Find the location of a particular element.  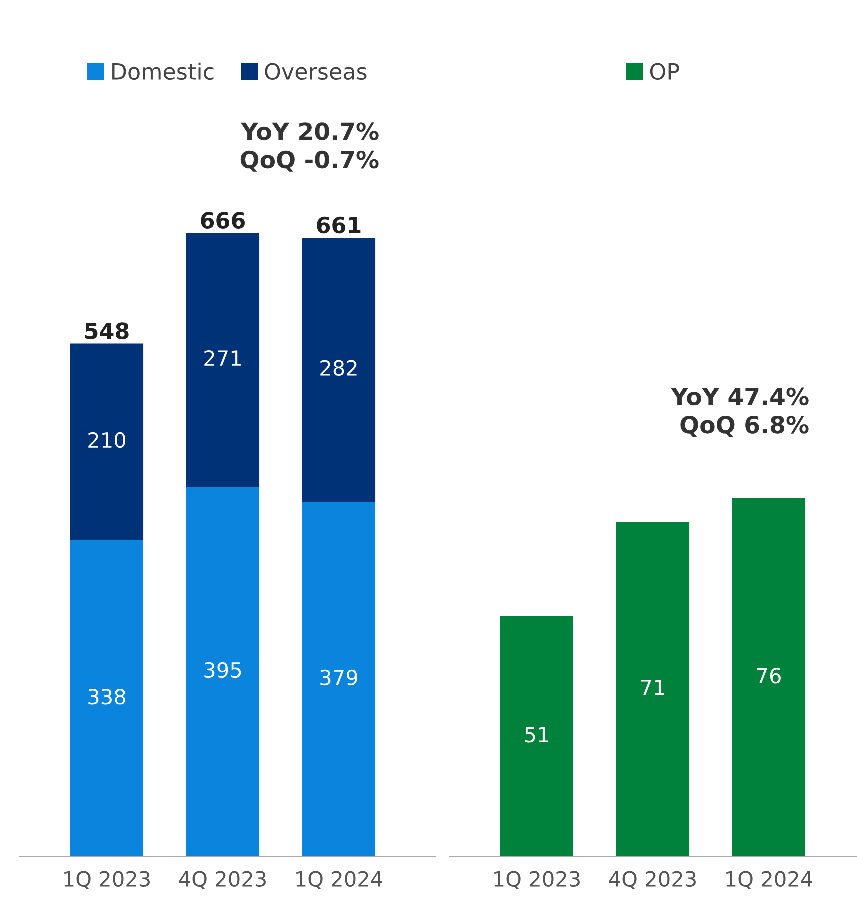

legend-label: Domestic is located at coordinates (163, 71).